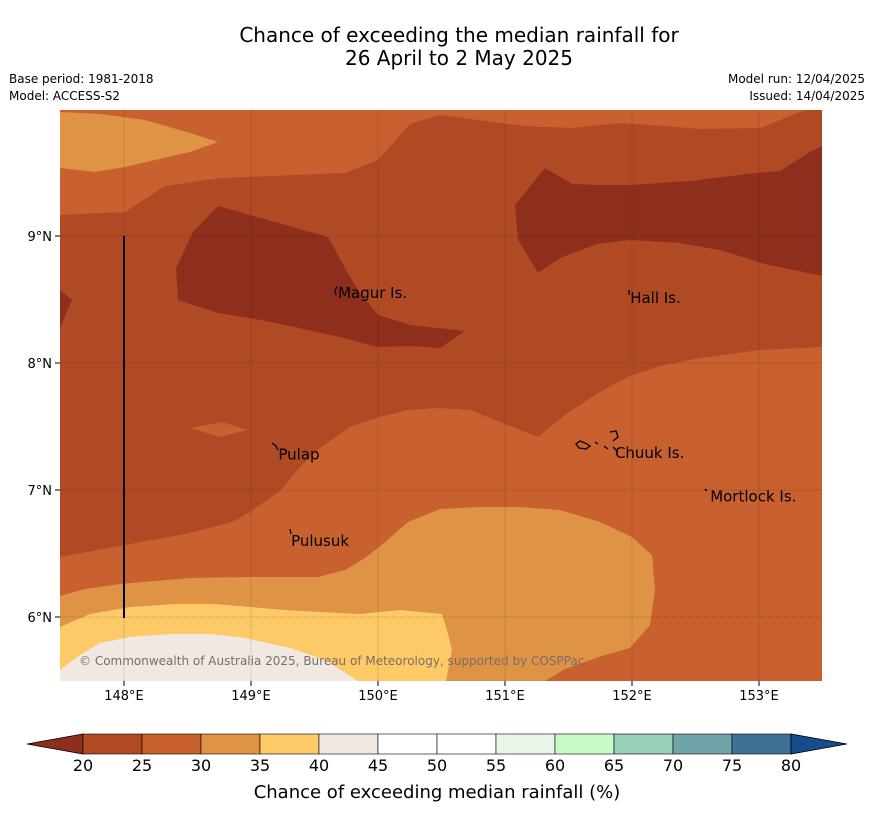 This screenshot has height=816, width=873. What do you see at coordinates (597, 441) in the screenshot?
I see `chuuk-lagoon-outline` at bounding box center [597, 441].